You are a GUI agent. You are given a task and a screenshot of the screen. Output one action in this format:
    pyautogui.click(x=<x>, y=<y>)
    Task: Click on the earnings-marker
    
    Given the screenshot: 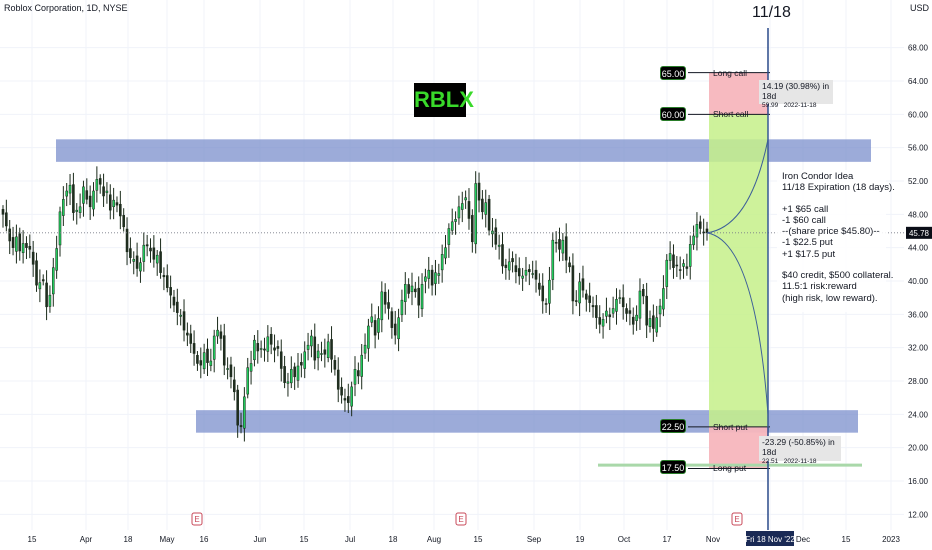 What is the action you would take?
    pyautogui.click(x=737, y=519)
    